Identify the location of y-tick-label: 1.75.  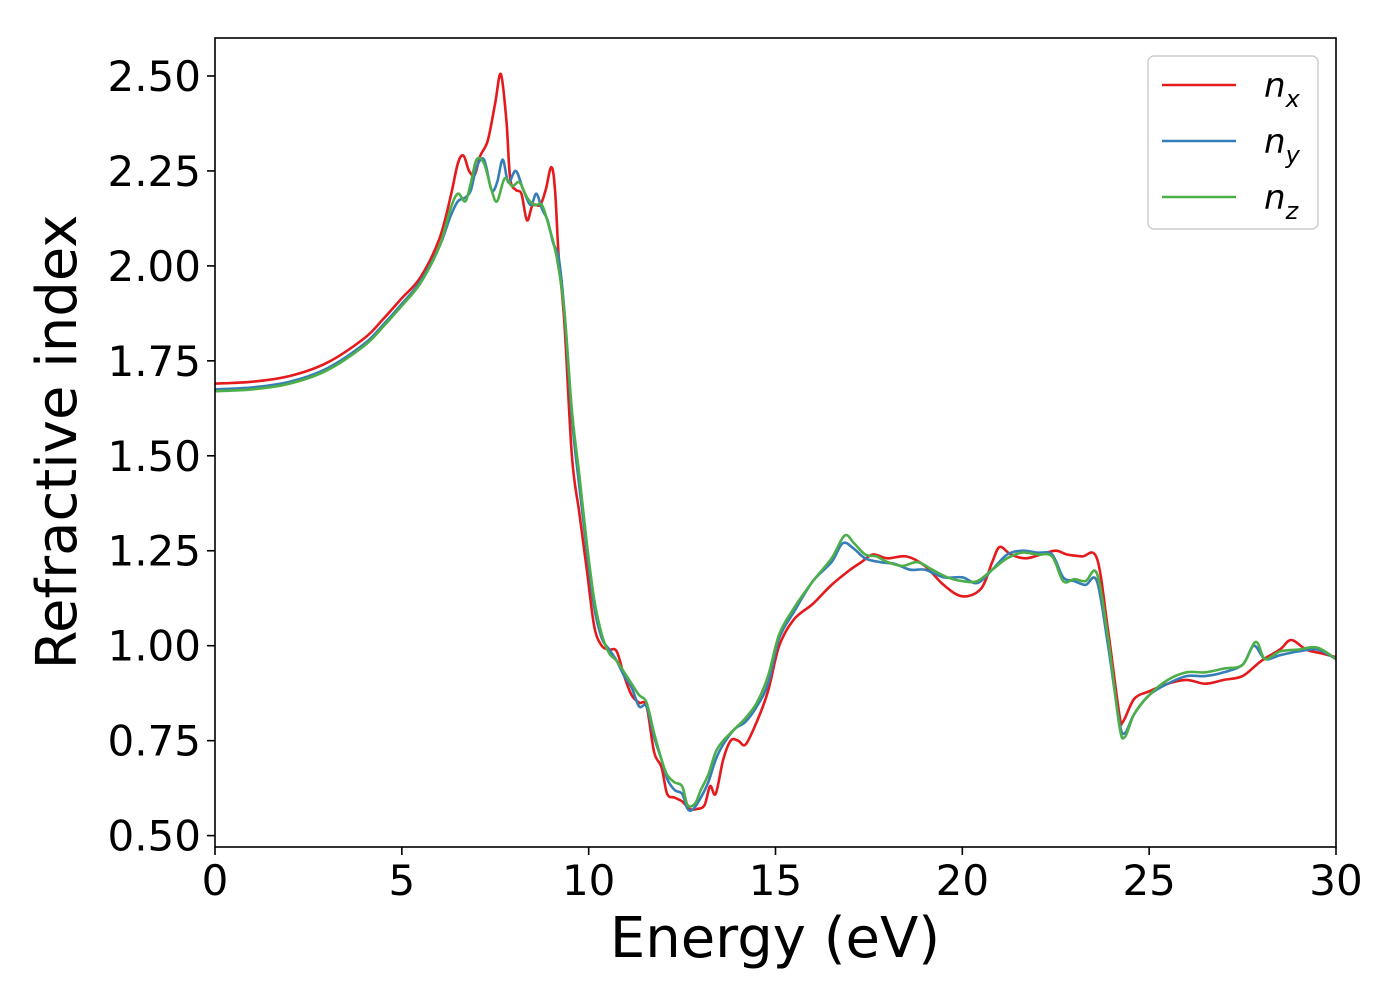
(154, 361).